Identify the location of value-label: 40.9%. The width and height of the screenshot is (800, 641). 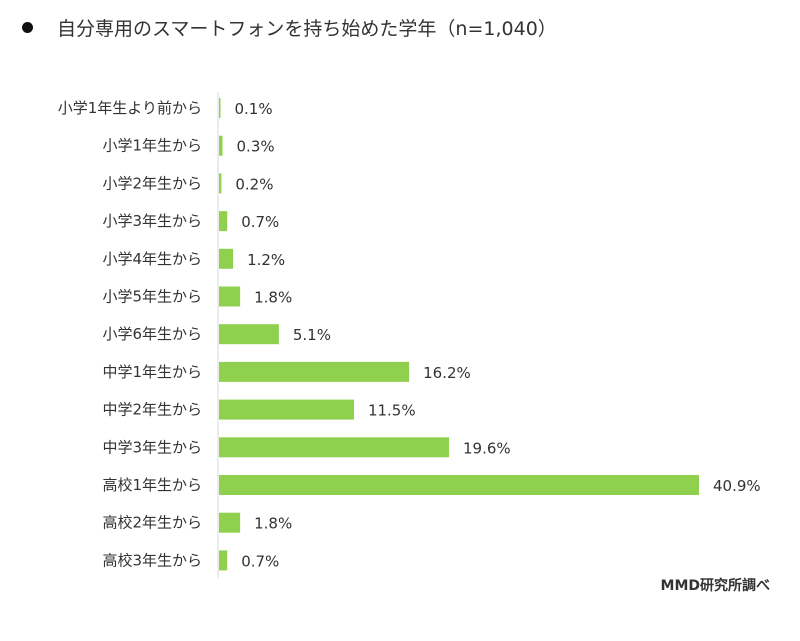
(737, 486).